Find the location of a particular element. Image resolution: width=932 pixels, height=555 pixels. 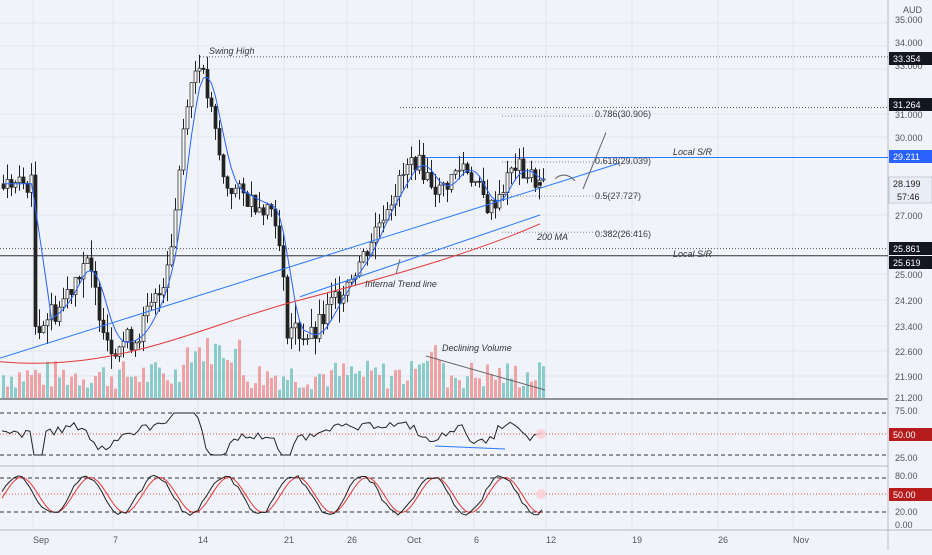

price-tick: 27.000 is located at coordinates (909, 216).